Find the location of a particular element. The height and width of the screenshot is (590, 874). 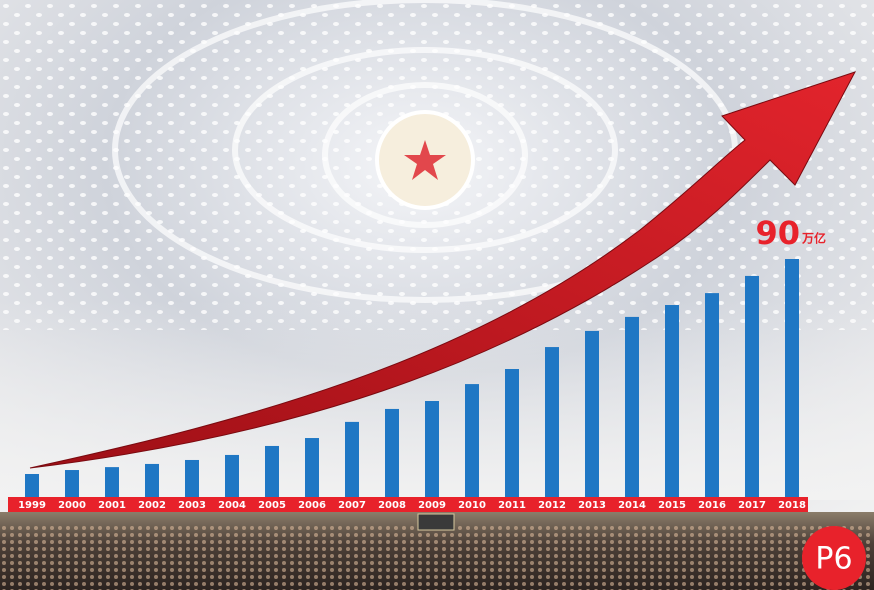

red-star is located at coordinates (425, 160).